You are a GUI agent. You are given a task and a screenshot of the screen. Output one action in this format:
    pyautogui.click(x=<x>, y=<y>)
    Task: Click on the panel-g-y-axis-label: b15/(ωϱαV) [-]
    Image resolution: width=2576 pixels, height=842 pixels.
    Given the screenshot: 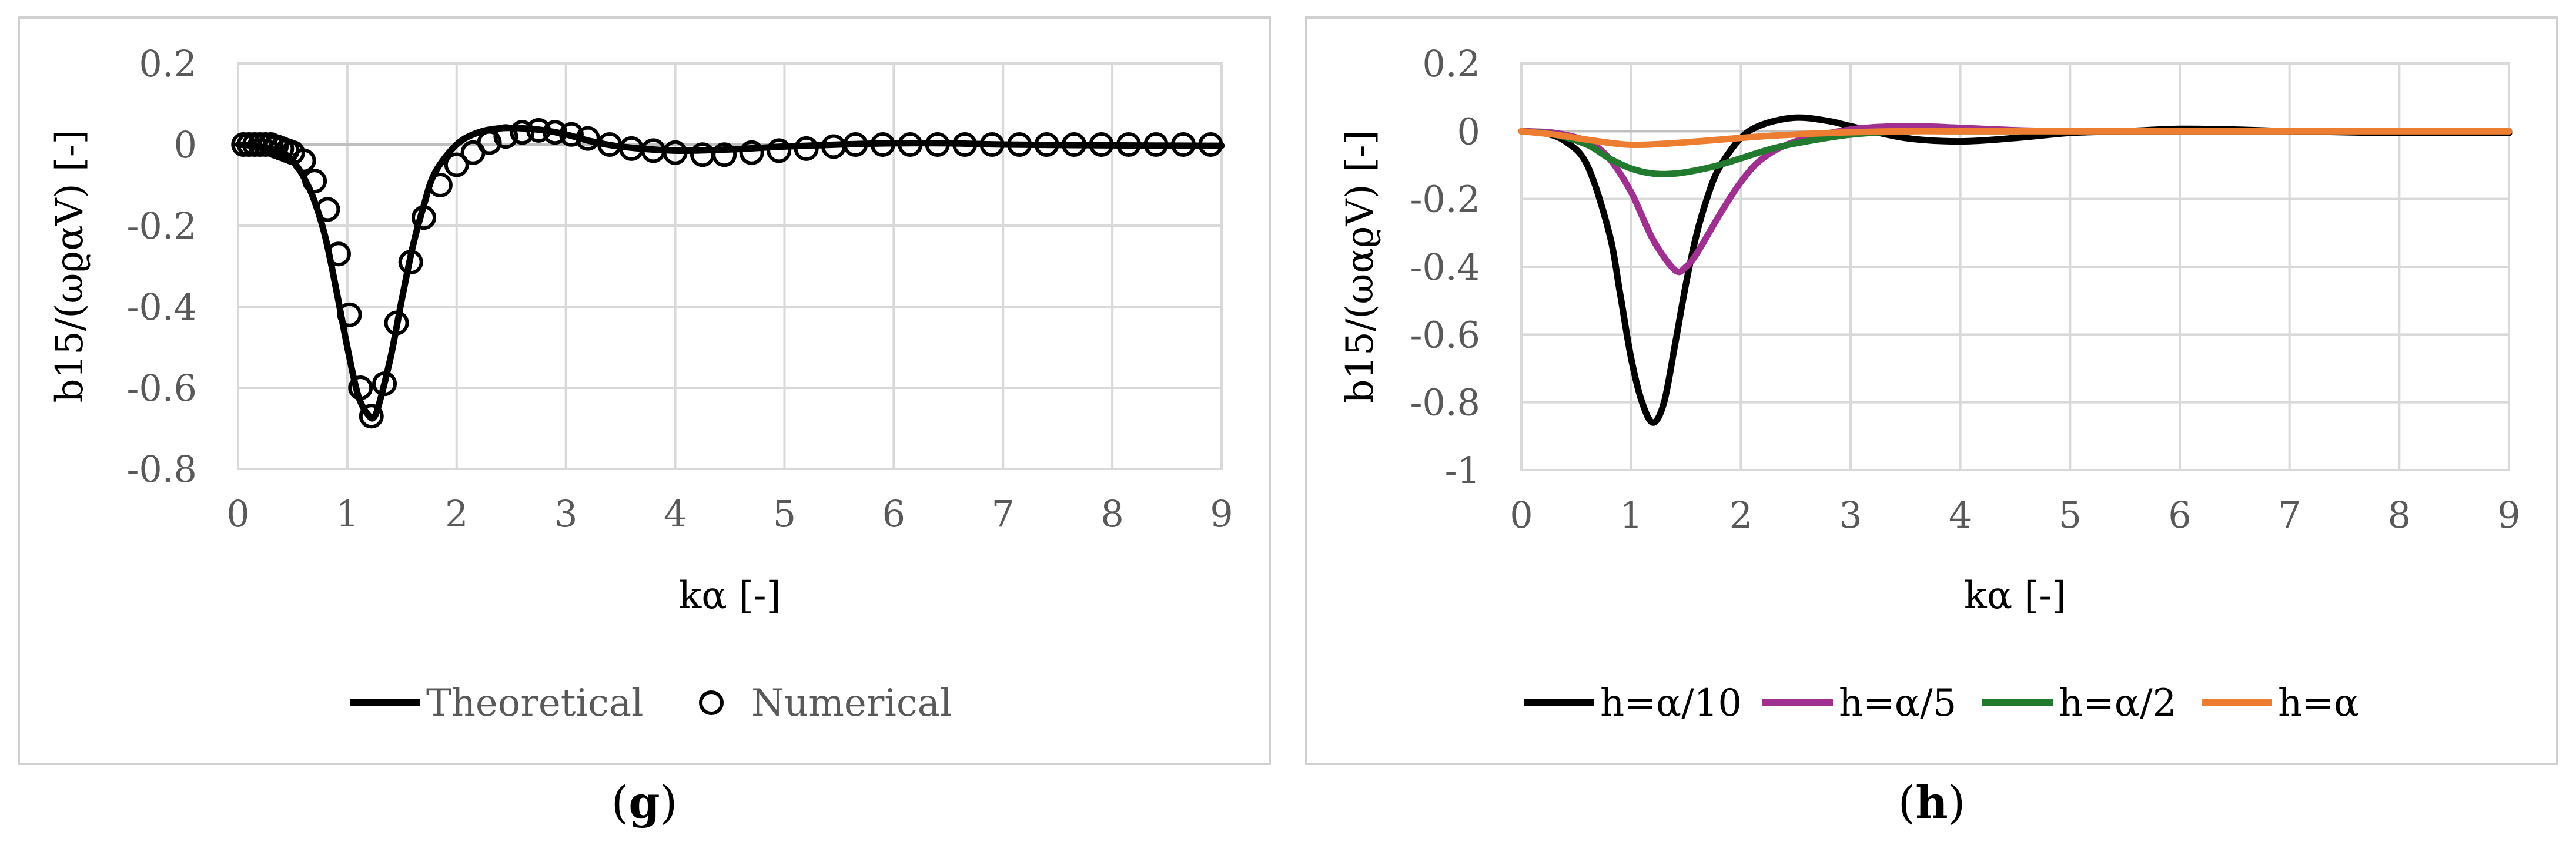 What is the action you would take?
    pyautogui.click(x=70, y=265)
    